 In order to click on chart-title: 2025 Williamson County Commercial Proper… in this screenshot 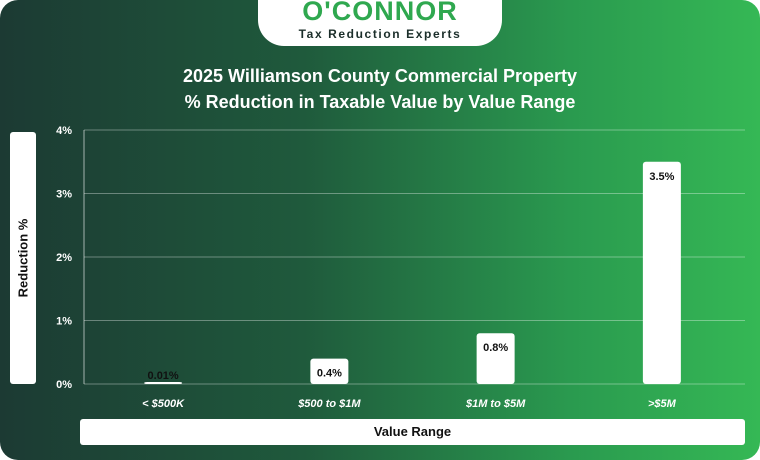, I will do `click(380, 76)`.